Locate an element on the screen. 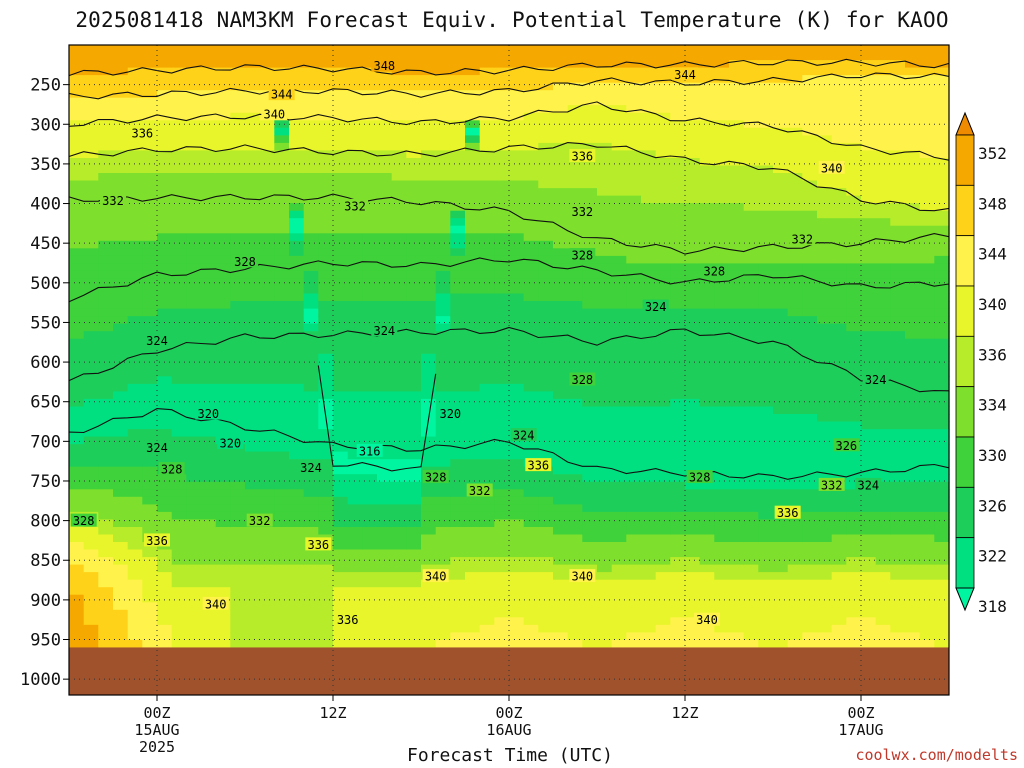 The image size is (1024, 768). contour-label: 344 is located at coordinates (282, 95).